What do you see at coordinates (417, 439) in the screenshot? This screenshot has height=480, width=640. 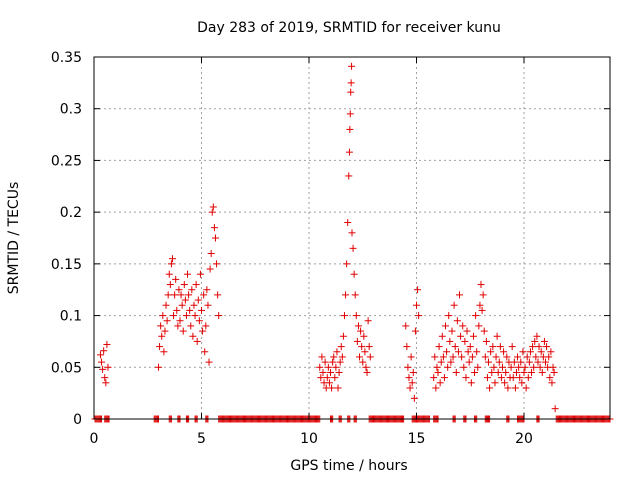 I see `x-tick-label: 15` at bounding box center [417, 439].